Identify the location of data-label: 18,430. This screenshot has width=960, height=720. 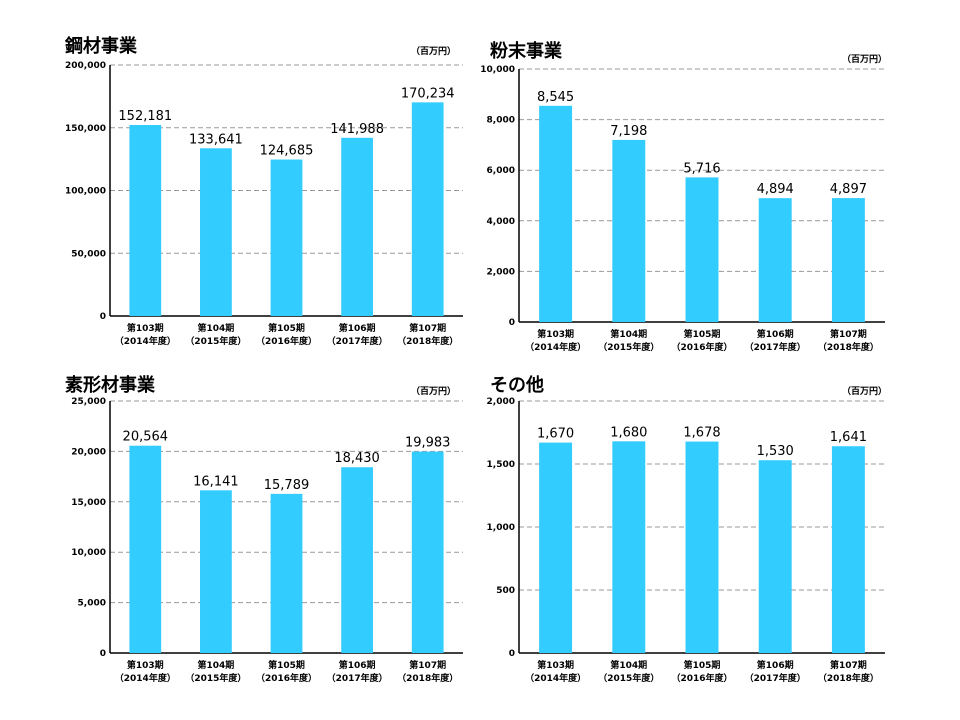
(357, 458).